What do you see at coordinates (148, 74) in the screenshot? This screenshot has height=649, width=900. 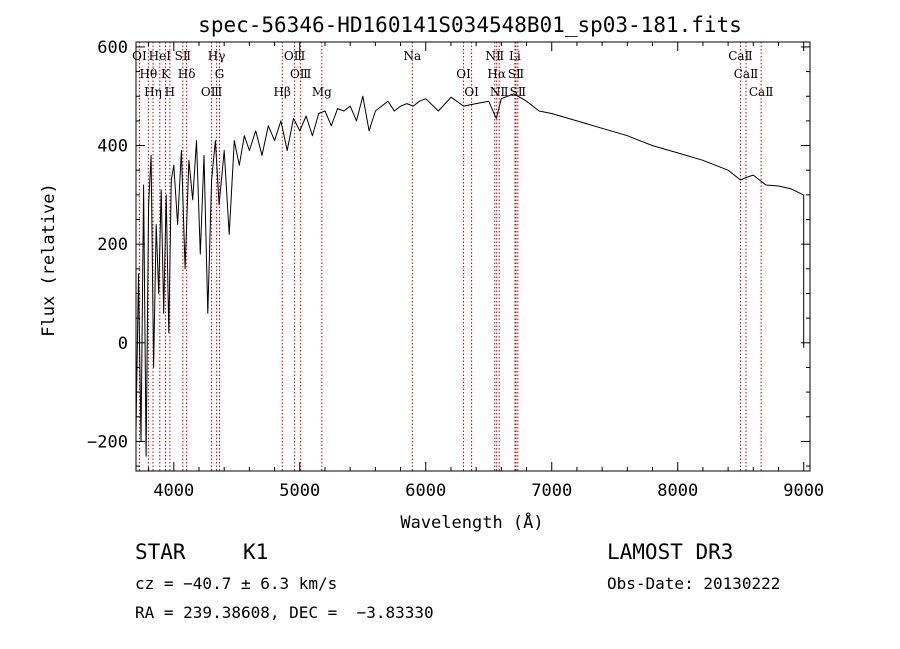 I see `line-label: Hθ` at bounding box center [148, 74].